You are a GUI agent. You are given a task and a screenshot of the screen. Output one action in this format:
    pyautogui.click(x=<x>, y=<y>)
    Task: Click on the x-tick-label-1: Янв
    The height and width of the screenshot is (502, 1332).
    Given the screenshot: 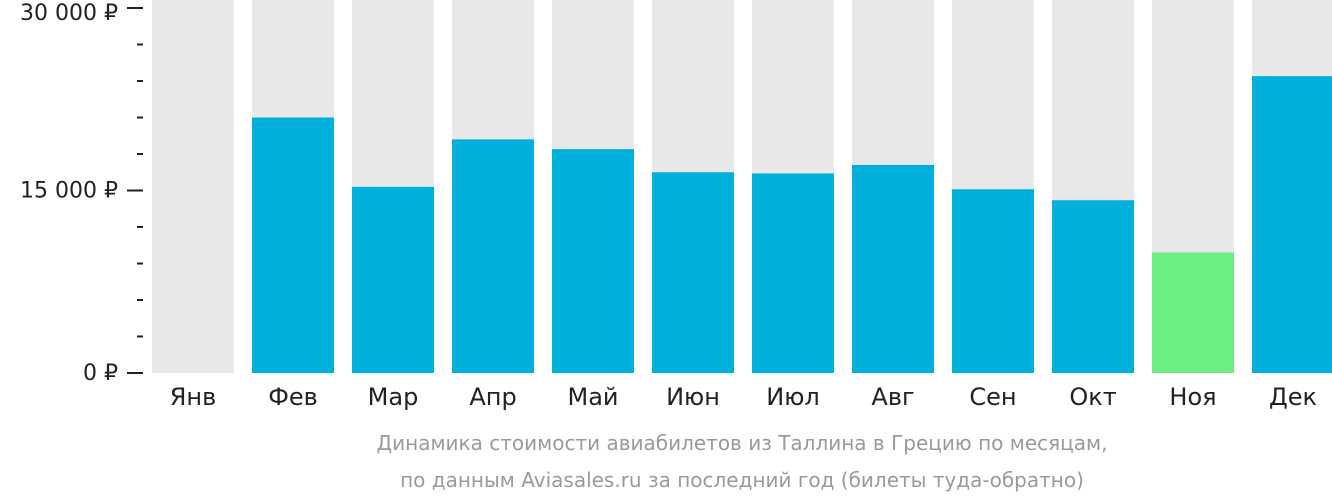 What is the action you would take?
    pyautogui.click(x=193, y=397)
    